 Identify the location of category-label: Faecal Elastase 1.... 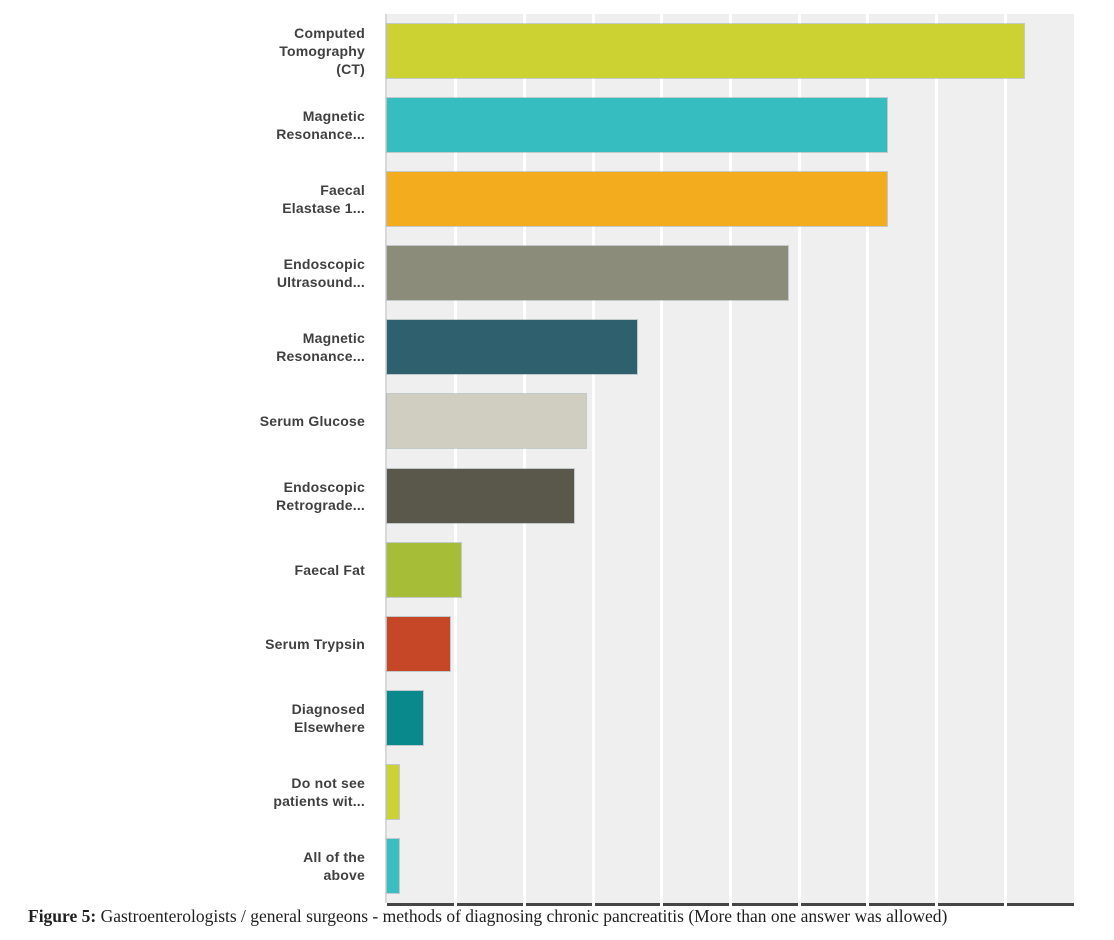
(323, 199).